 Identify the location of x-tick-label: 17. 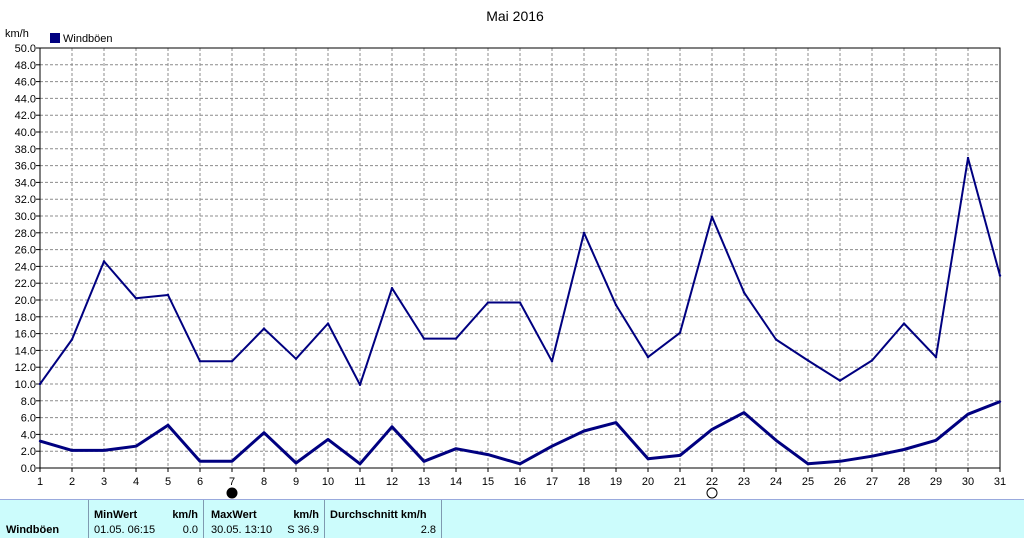
(552, 482).